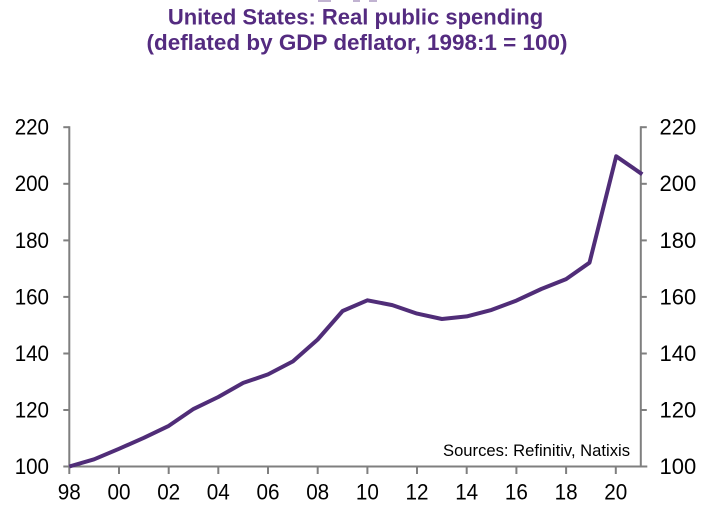 The image size is (720, 528). What do you see at coordinates (69, 492) in the screenshot?
I see `svg-text: 98` at bounding box center [69, 492].